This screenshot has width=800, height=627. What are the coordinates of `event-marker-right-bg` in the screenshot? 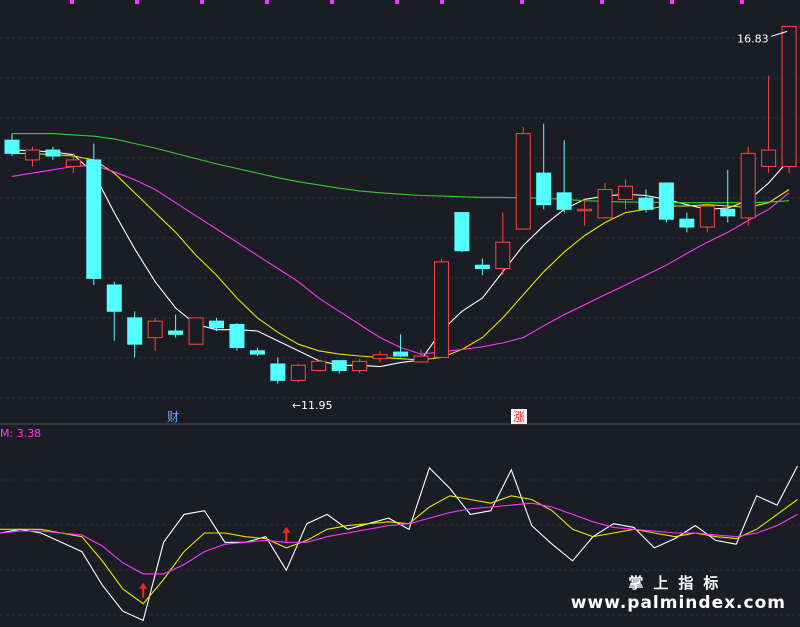 It's located at (519, 416).